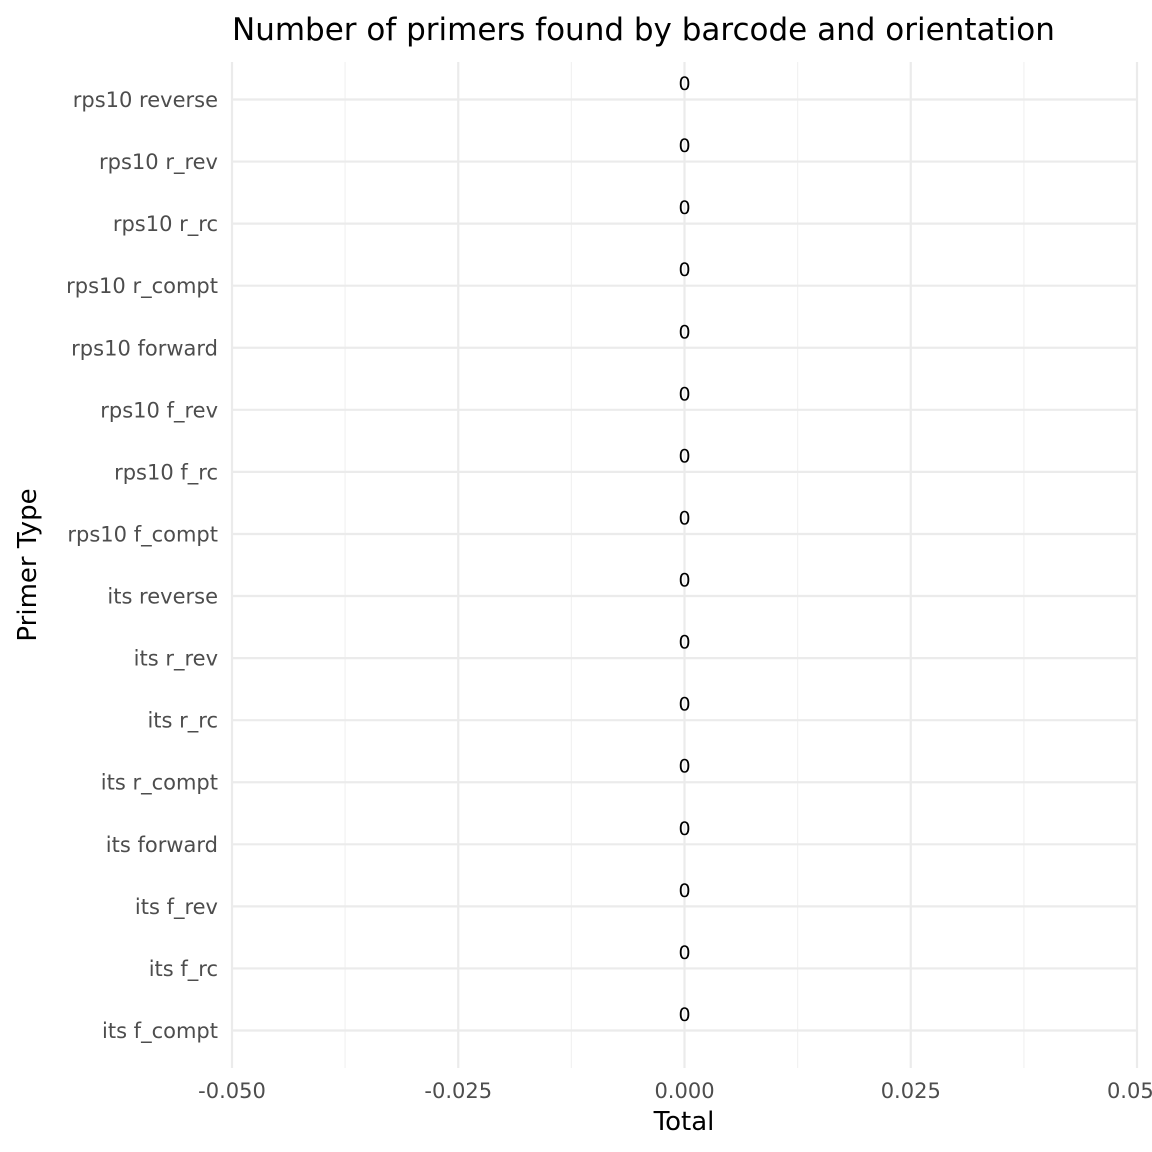  What do you see at coordinates (1129, 1091) in the screenshot?
I see `x-tick-label: 0.050` at bounding box center [1129, 1091].